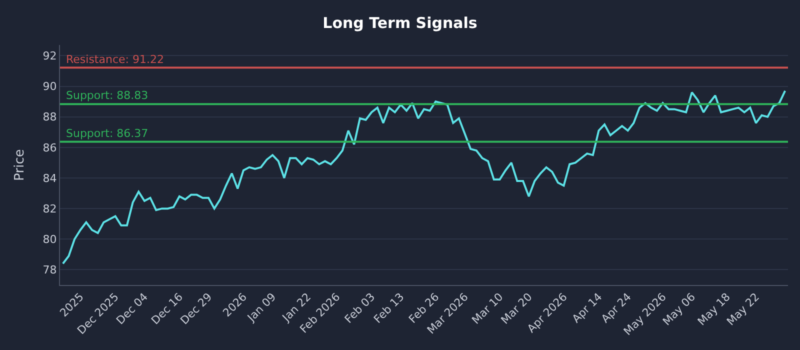  Describe the element at coordinates (49, 239) in the screenshot. I see `y-tick-label: 80` at that location.